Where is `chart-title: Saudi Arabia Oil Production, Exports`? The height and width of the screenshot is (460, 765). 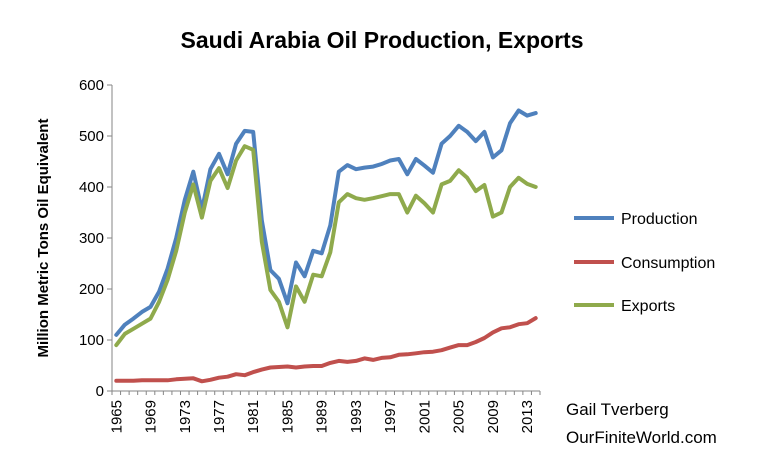 chart-title: Saudi Arabia Oil Production, Exports is located at coordinates (382, 40).